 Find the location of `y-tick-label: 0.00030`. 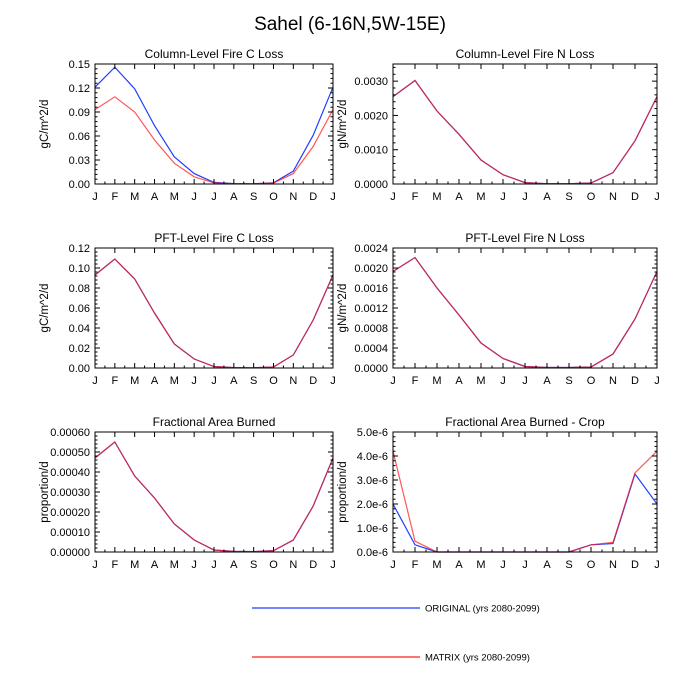

y-tick-label: 0.00030 is located at coordinates (70, 493).